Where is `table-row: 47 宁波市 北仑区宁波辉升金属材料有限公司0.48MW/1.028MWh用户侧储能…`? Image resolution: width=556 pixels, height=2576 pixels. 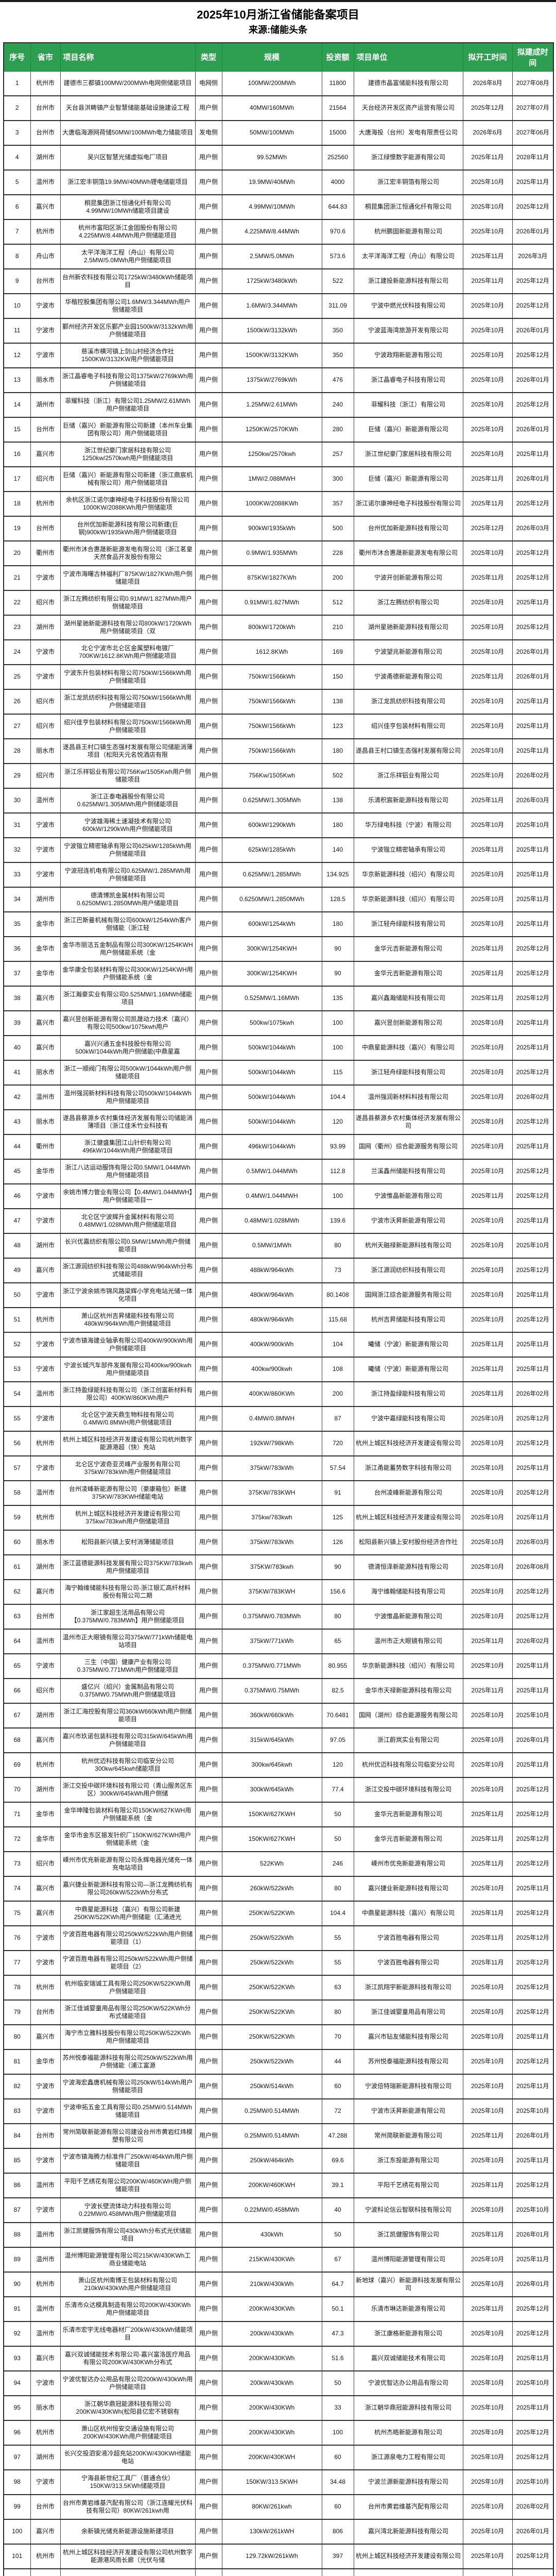 table-row: 47 宁波市 北仑区宁波辉升金属材料有限公司0.48MW/1.028MWh用户侧储能… is located at coordinates (278, 1221).